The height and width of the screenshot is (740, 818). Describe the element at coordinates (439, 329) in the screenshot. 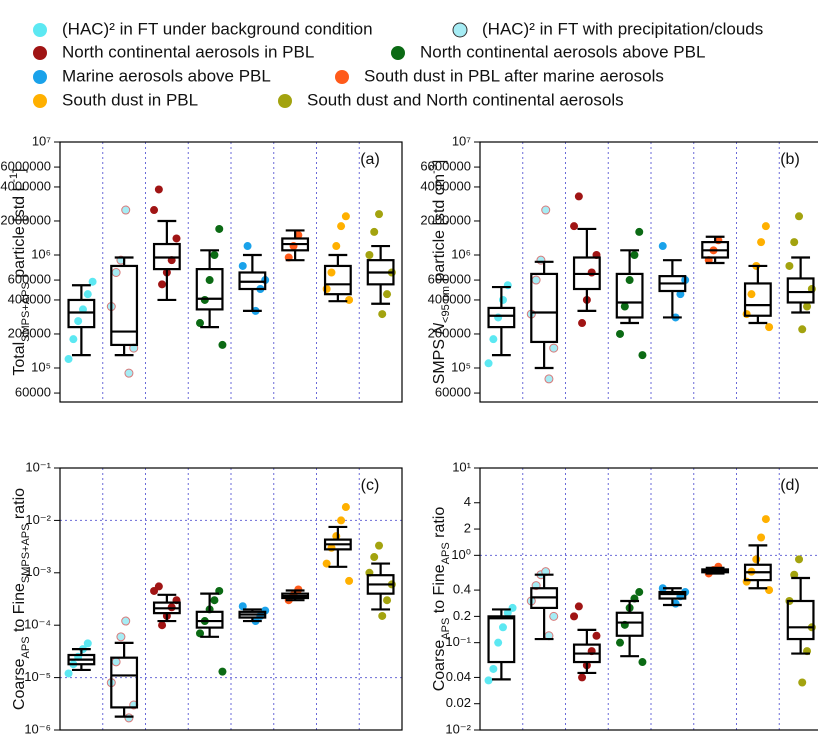

I see `y-axis-label-part: N` at that location.